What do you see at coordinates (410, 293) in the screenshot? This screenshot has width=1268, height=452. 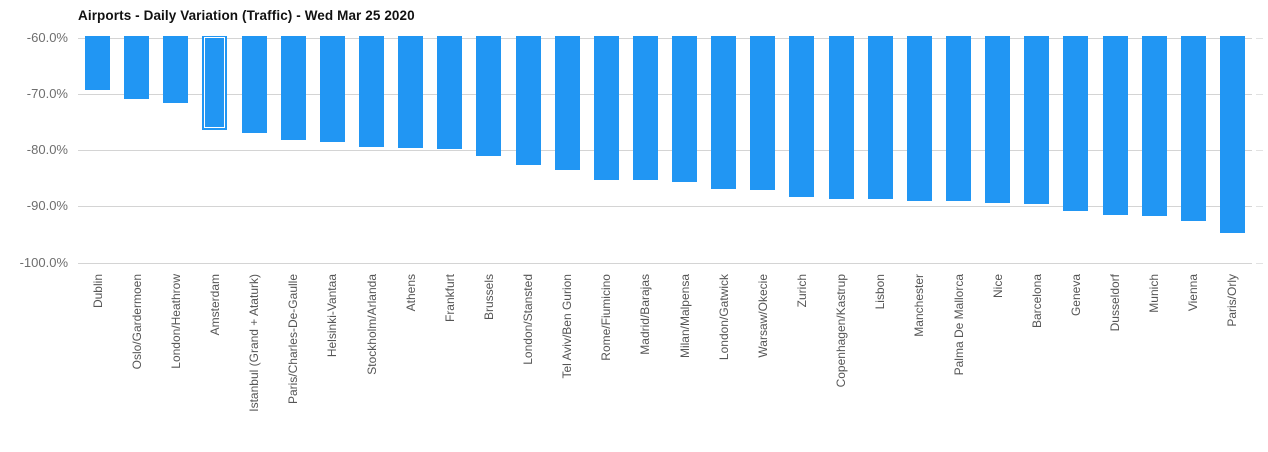 I see `x-axis-label-text: Athens` at bounding box center [410, 293].